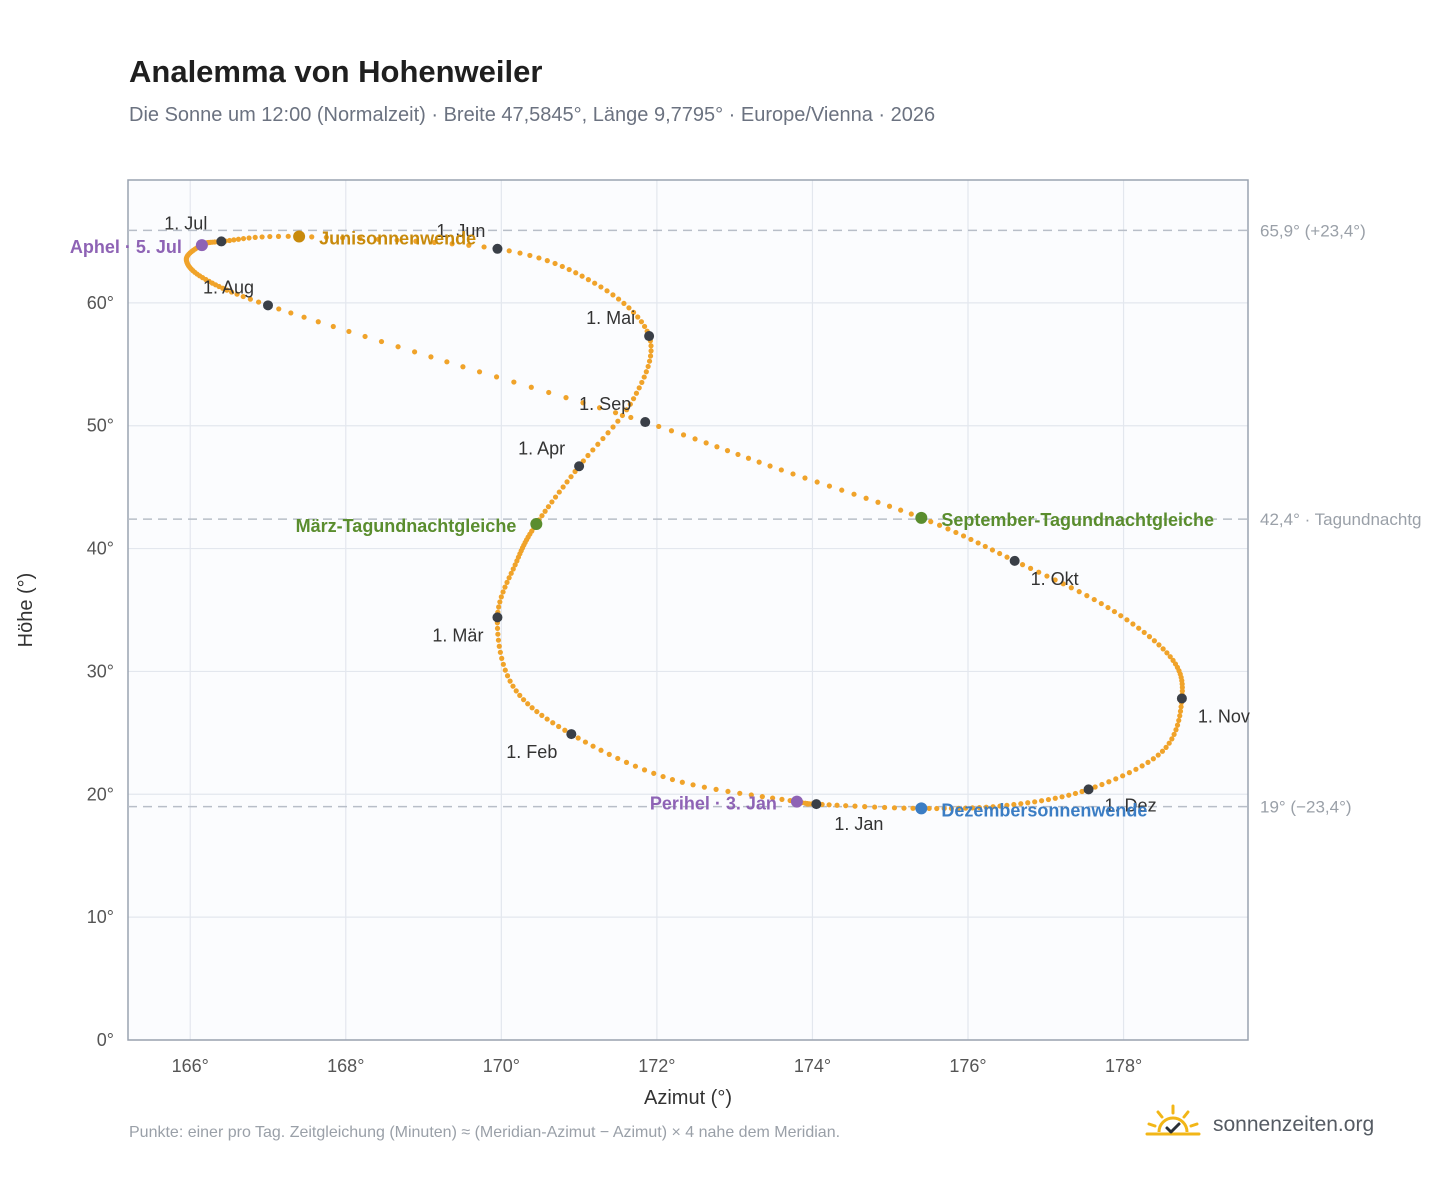 This screenshot has width=1448, height=1188. What do you see at coordinates (345, 1066) in the screenshot?
I see `x-tick-label: 168°` at bounding box center [345, 1066].